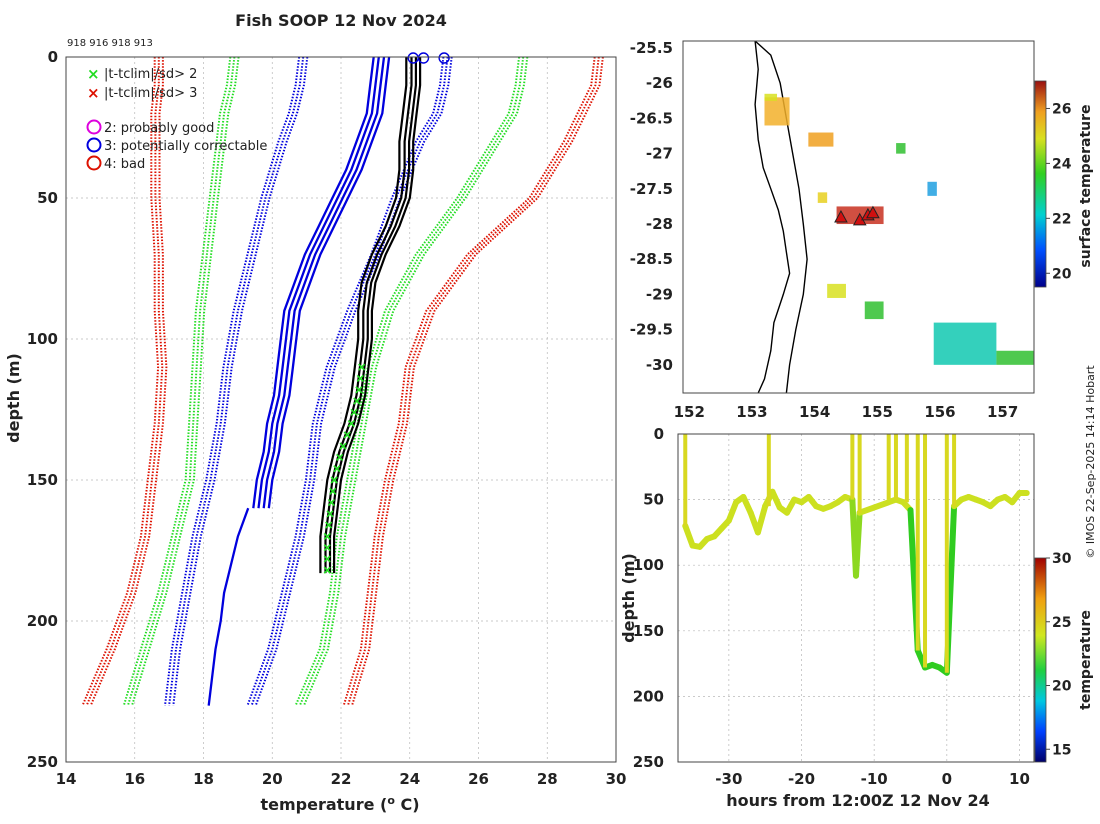  Describe the element at coordinates (94, 163) in the screenshot. I see `legend-marker-red-circle` at that location.